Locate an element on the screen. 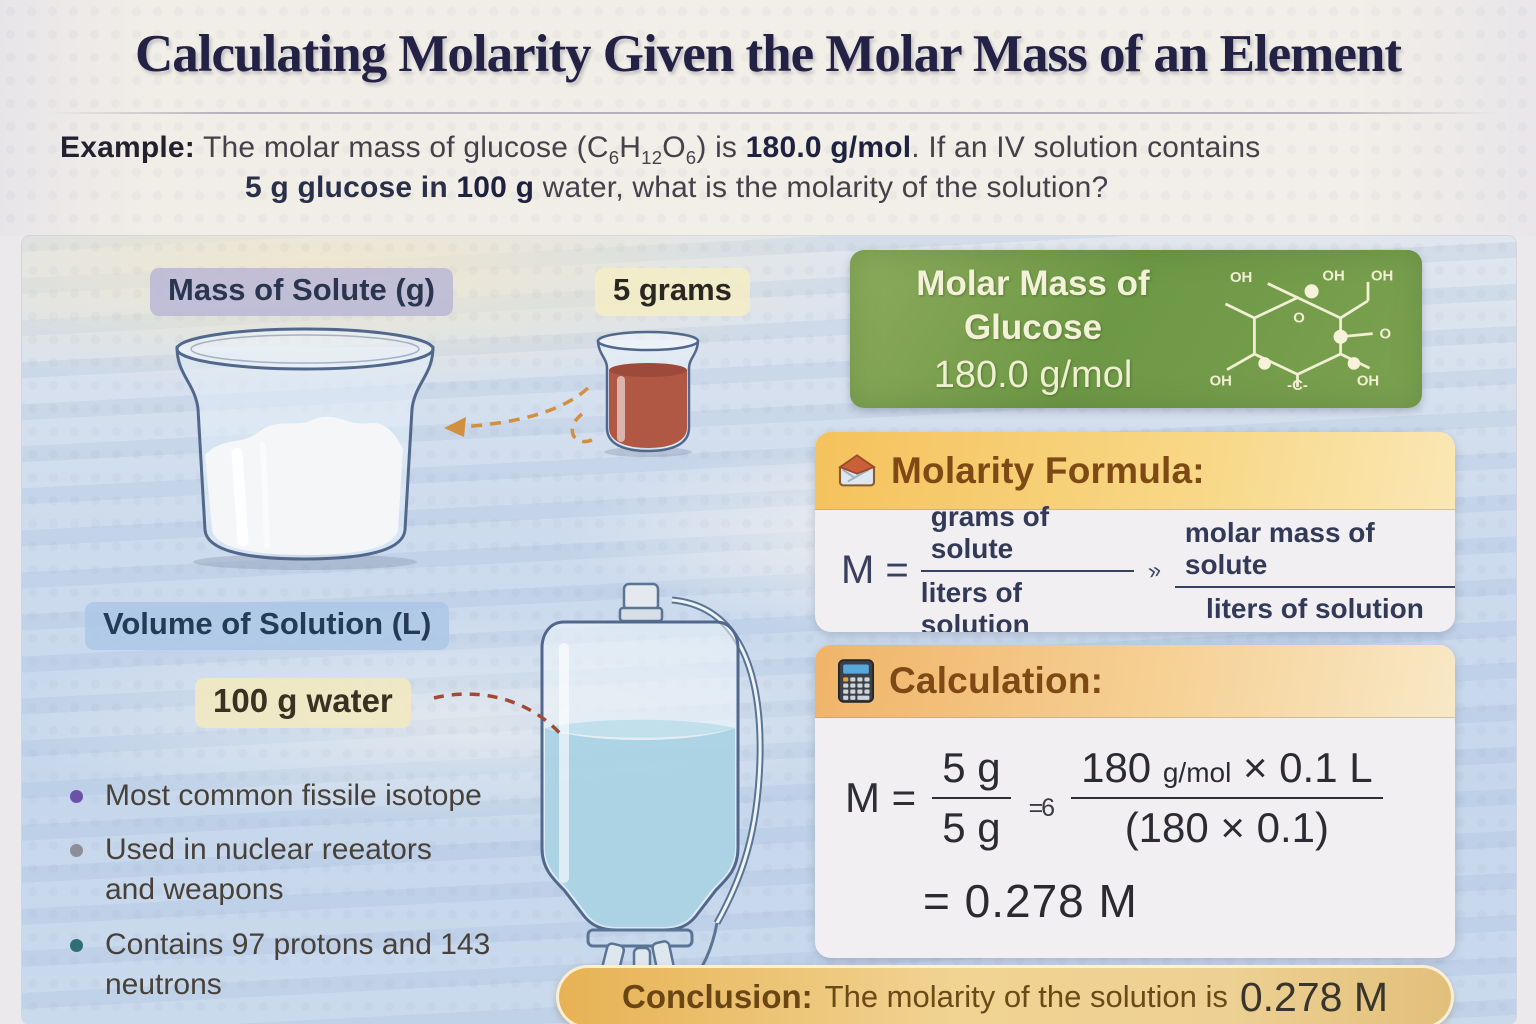 This screenshot has width=1536, height=1024. list-item: Used in nuclear reeators and weapons is located at coordinates (310, 870).